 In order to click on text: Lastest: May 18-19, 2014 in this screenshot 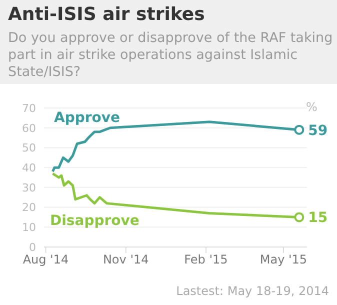, I will do `click(252, 291)`.